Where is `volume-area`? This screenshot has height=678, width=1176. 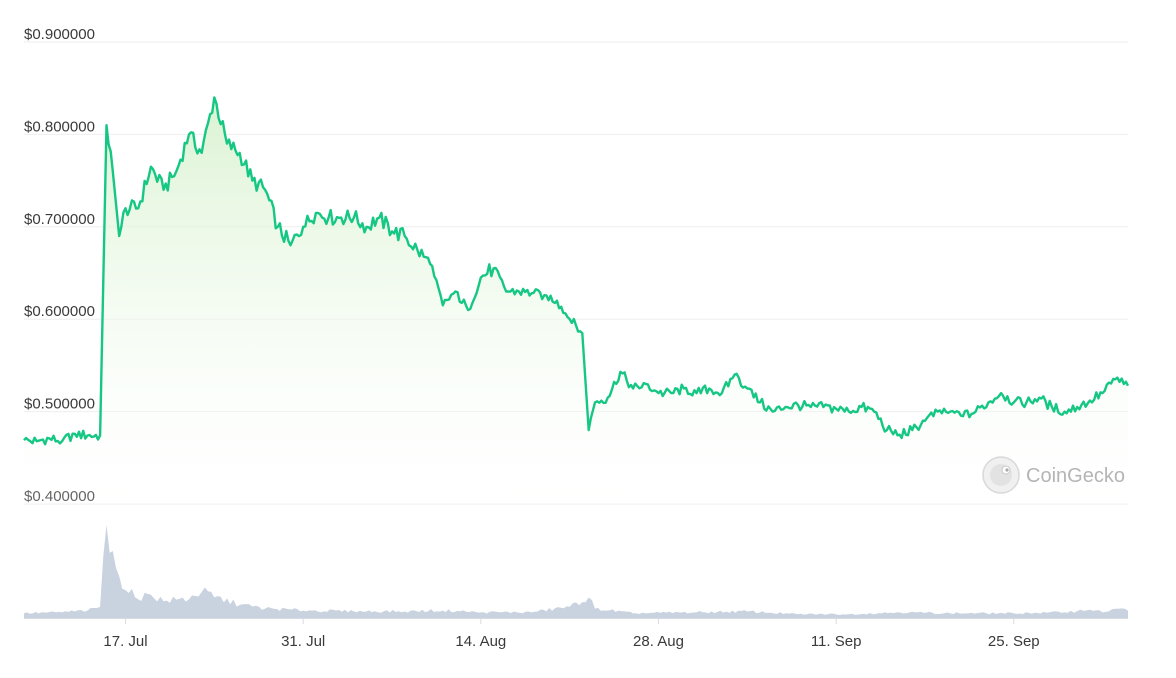
volume-area is located at coordinates (576, 571).